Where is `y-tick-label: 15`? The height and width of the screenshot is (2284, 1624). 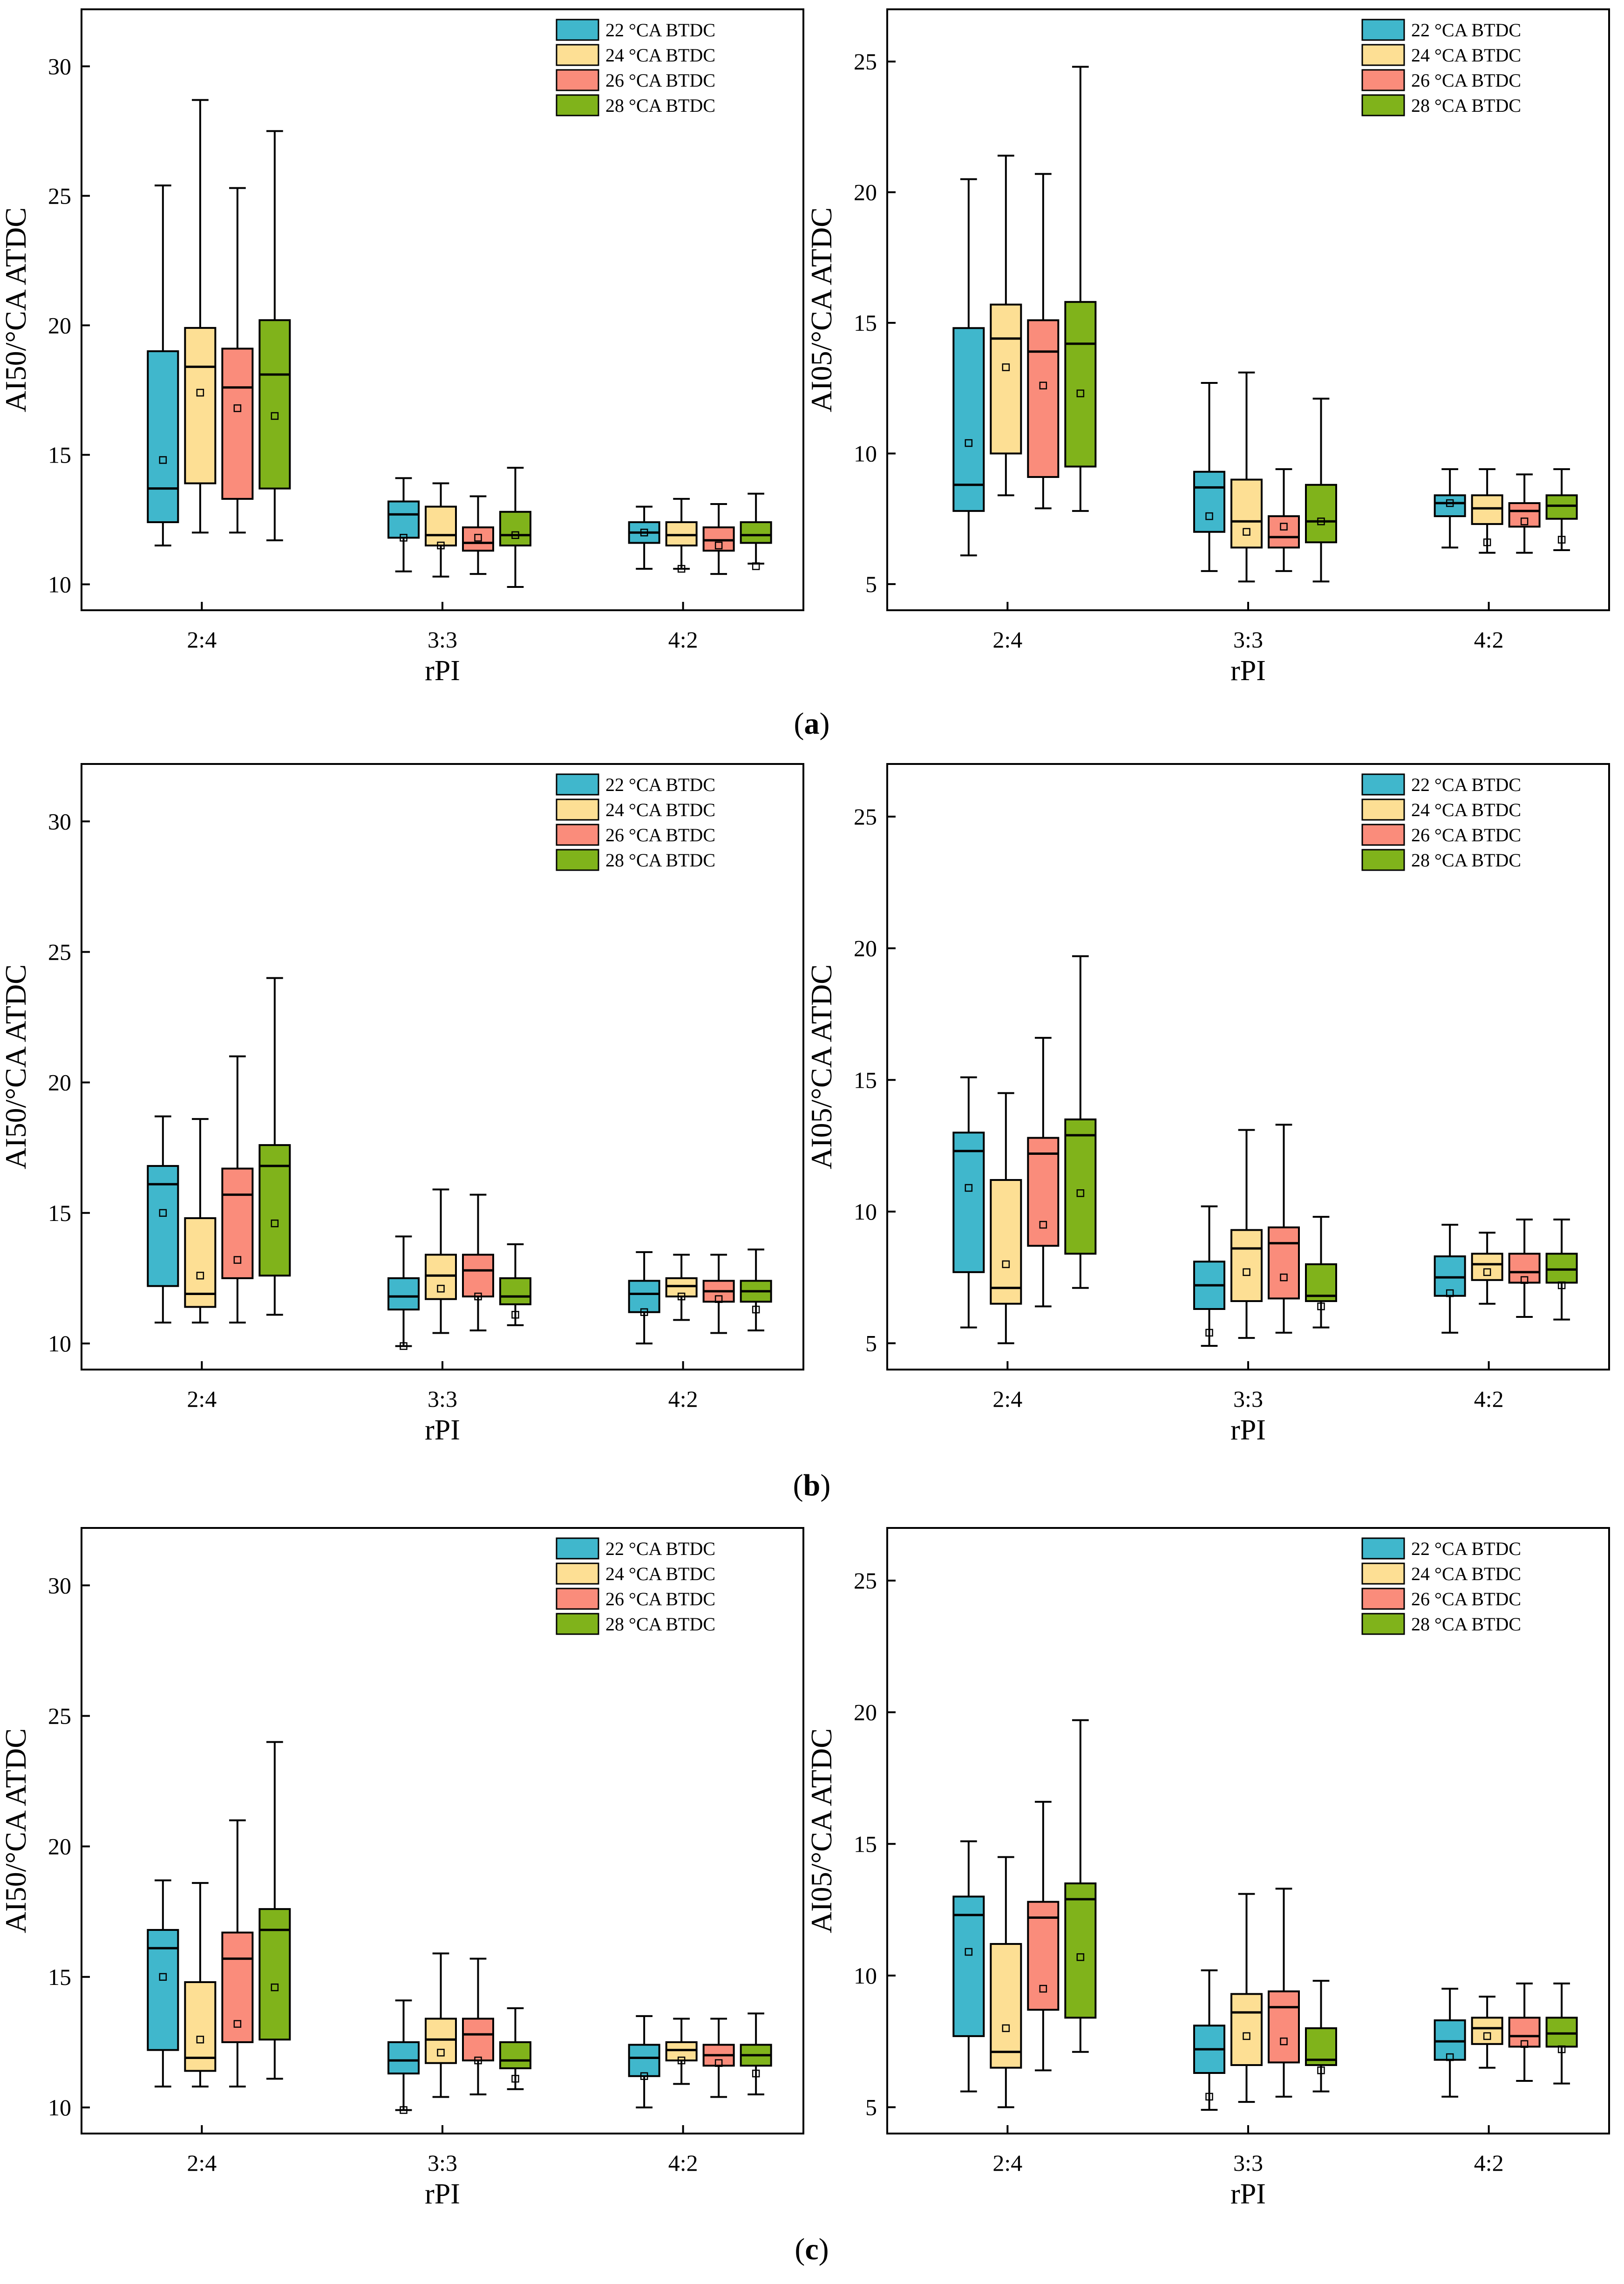 y-tick-label: 15 is located at coordinates (865, 1844).